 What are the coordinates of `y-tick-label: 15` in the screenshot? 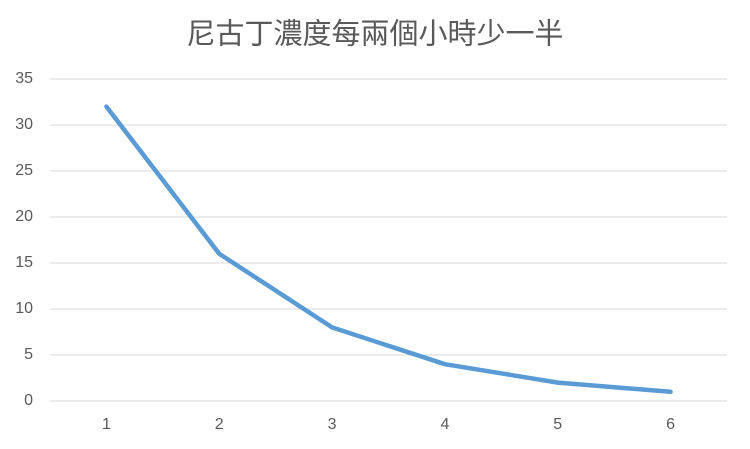 It's located at (24, 262).